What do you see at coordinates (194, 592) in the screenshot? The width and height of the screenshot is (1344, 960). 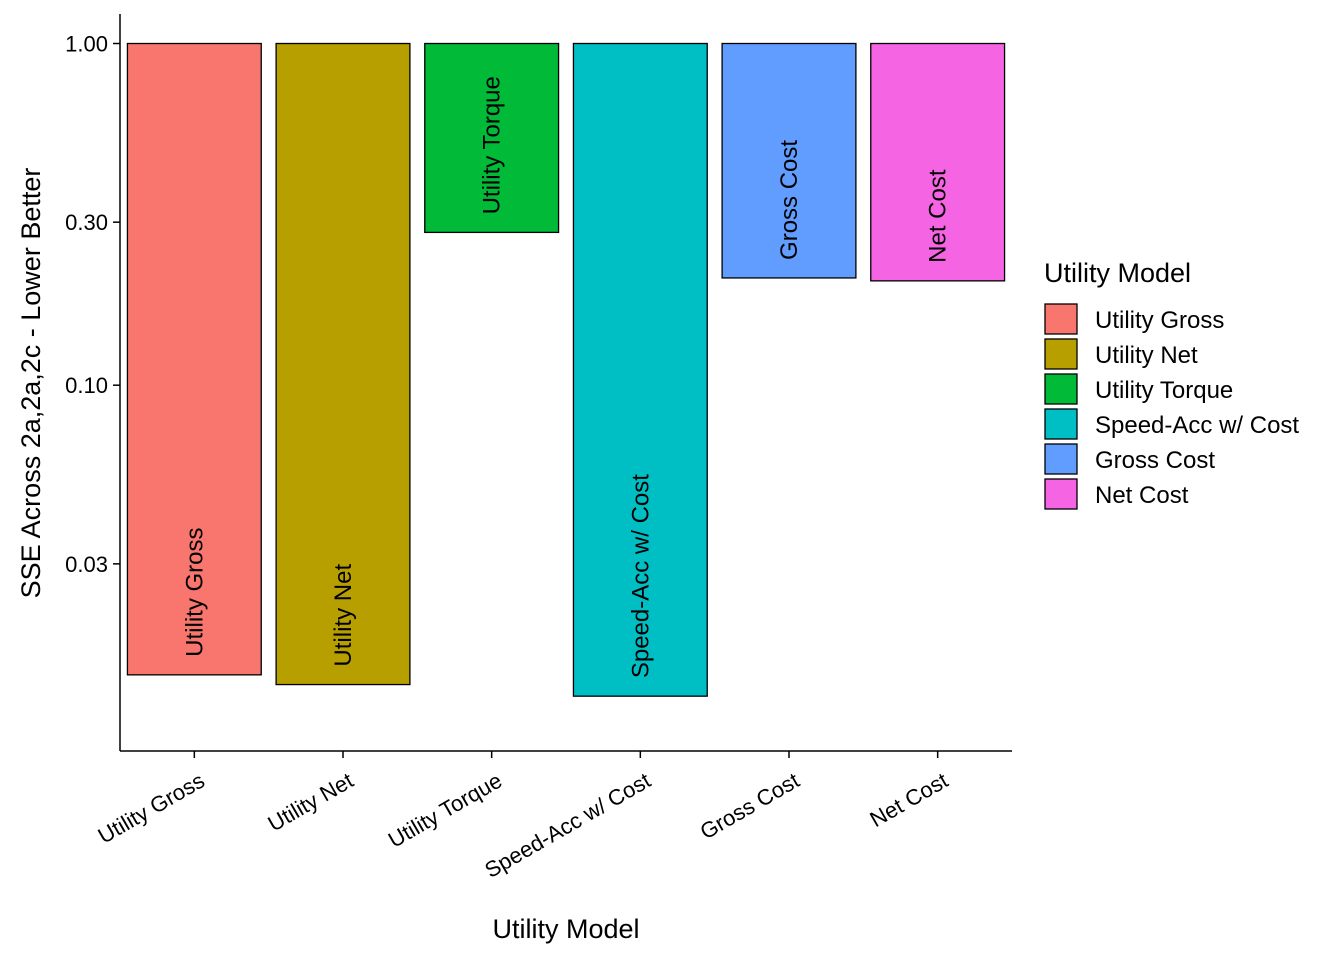 I see `bar-label: Utility Gross` at bounding box center [194, 592].